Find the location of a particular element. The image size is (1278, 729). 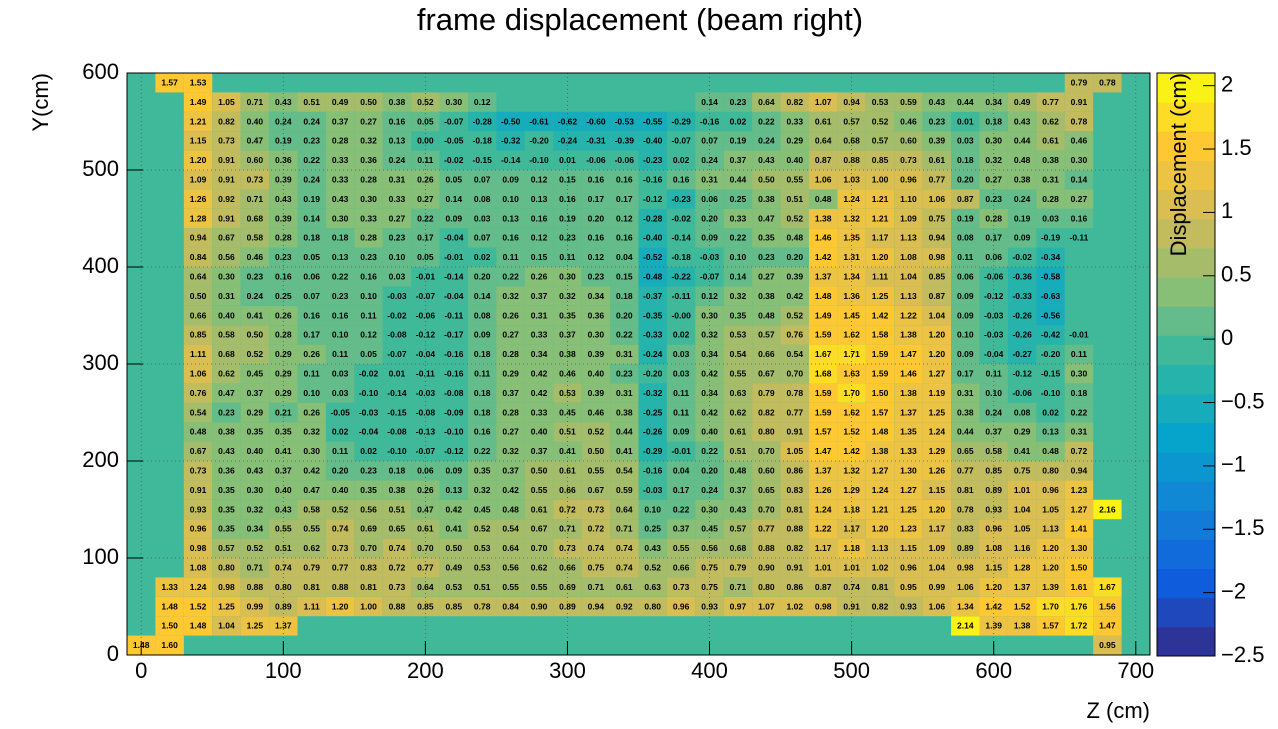

cell-label: 0.52 is located at coordinates (340, 509).